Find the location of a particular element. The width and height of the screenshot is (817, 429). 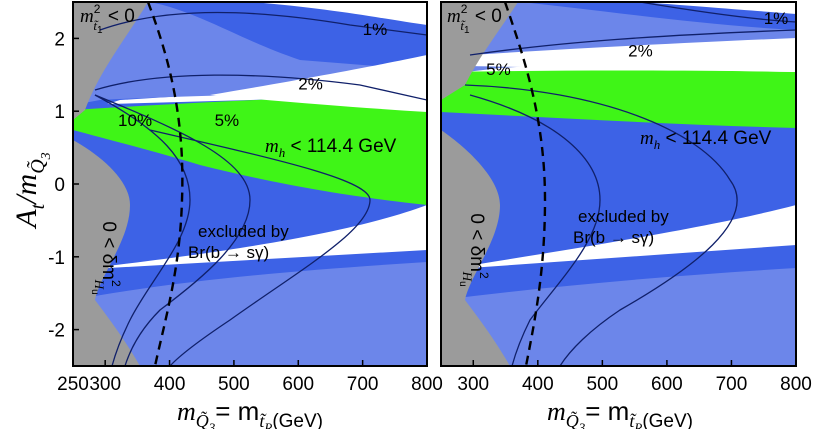

left-dashed-boundary is located at coordinates (165, 184).